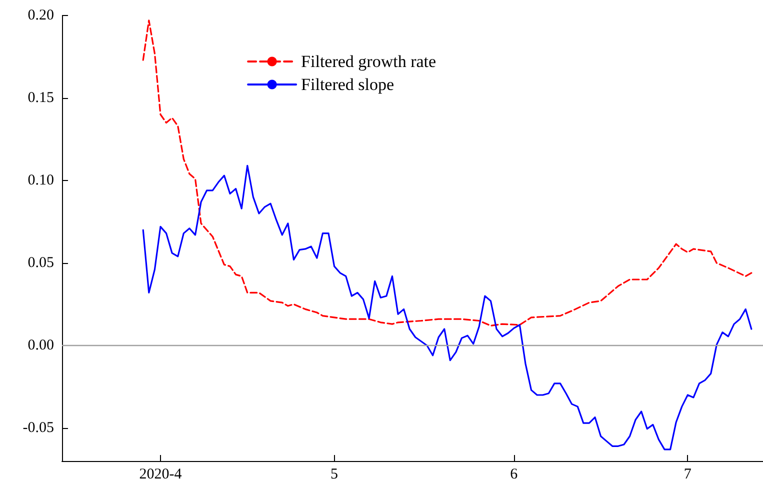 The height and width of the screenshot is (492, 763). I want to click on y-tick-label: 0.00, so click(41, 346).